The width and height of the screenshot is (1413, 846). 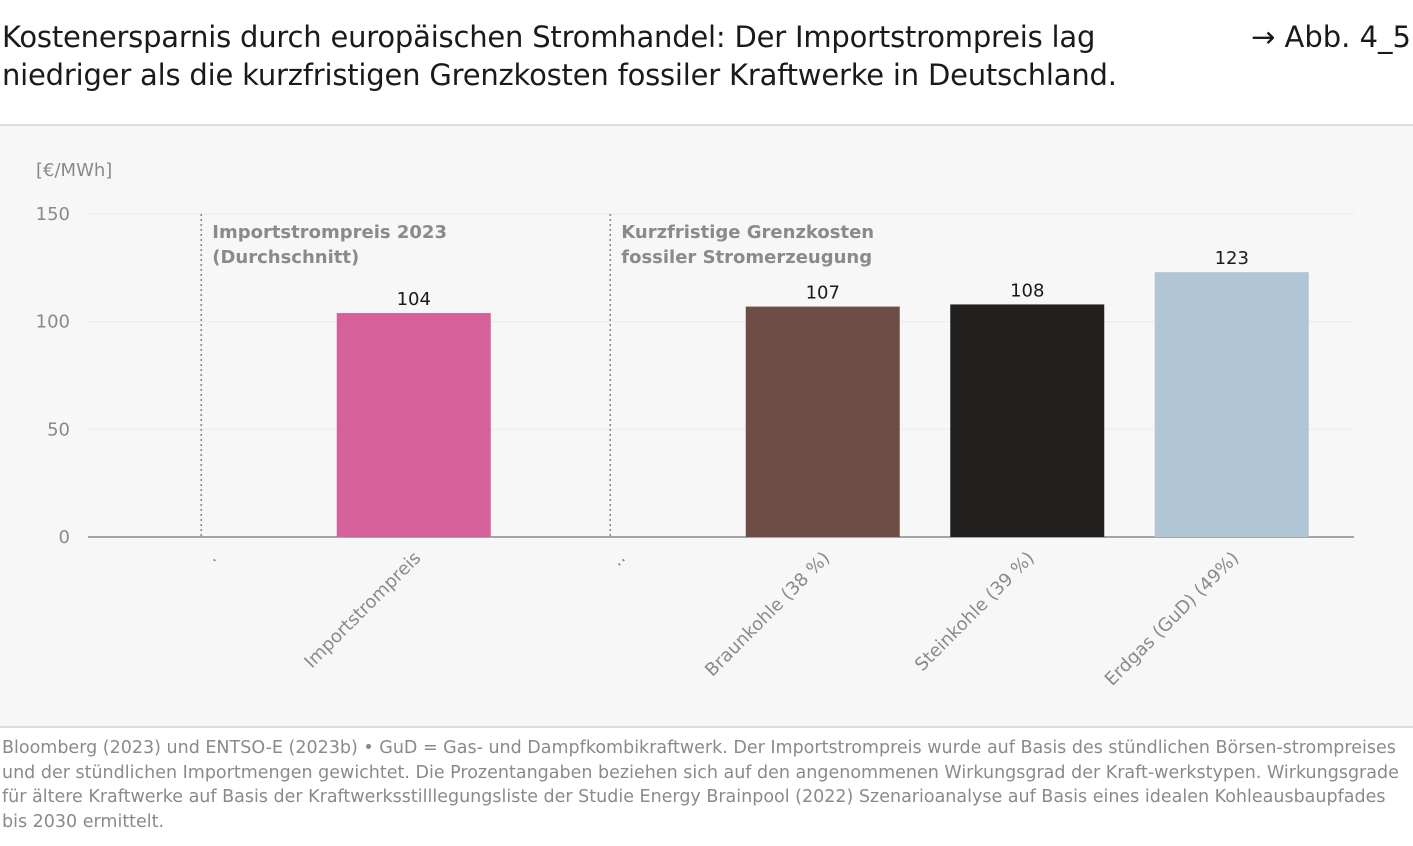 What do you see at coordinates (74, 170) in the screenshot?
I see `y-axis-unit-label: [€/MWh]` at bounding box center [74, 170].